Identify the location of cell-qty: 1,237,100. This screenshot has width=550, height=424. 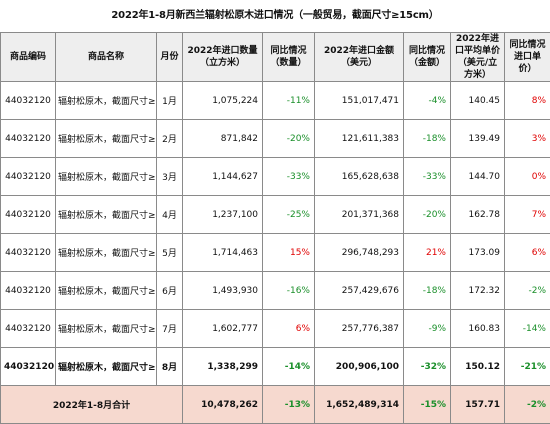
(223, 215).